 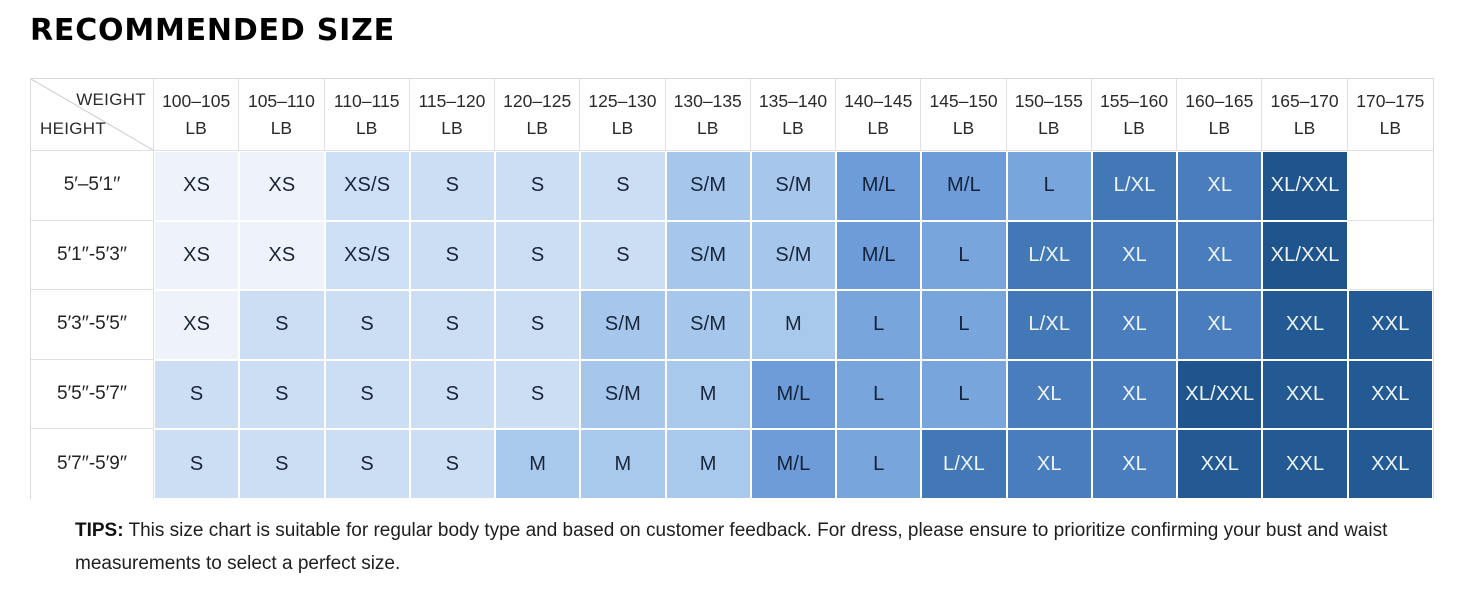 What do you see at coordinates (537, 101) in the screenshot?
I see `weight-range-label: 120–125` at bounding box center [537, 101].